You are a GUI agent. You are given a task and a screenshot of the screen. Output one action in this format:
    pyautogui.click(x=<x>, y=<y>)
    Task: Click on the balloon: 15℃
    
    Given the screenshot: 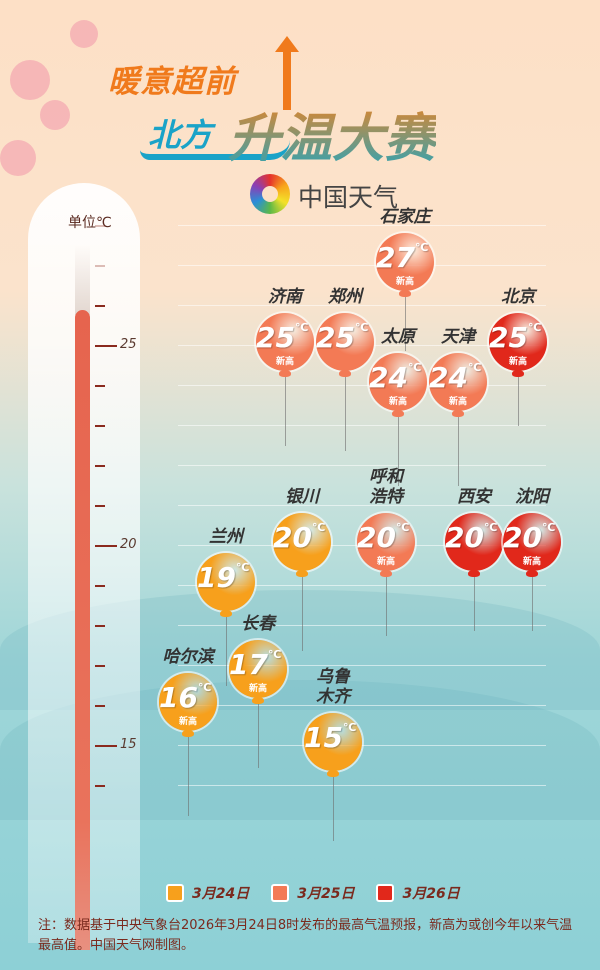 What is the action you would take?
    pyautogui.click(x=333, y=742)
    